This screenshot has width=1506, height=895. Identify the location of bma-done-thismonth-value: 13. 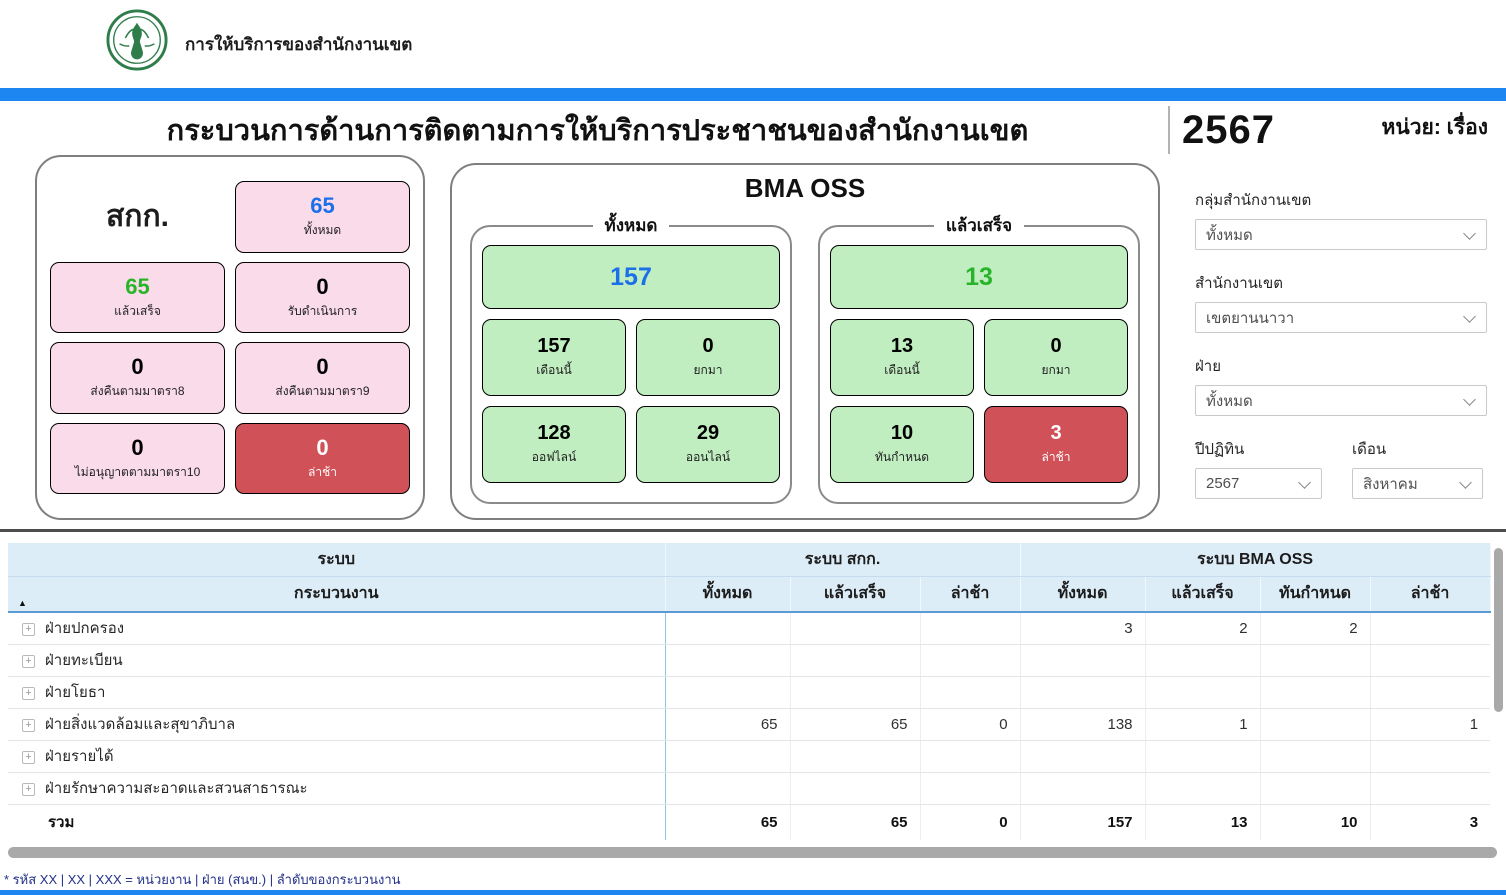
(902, 346).